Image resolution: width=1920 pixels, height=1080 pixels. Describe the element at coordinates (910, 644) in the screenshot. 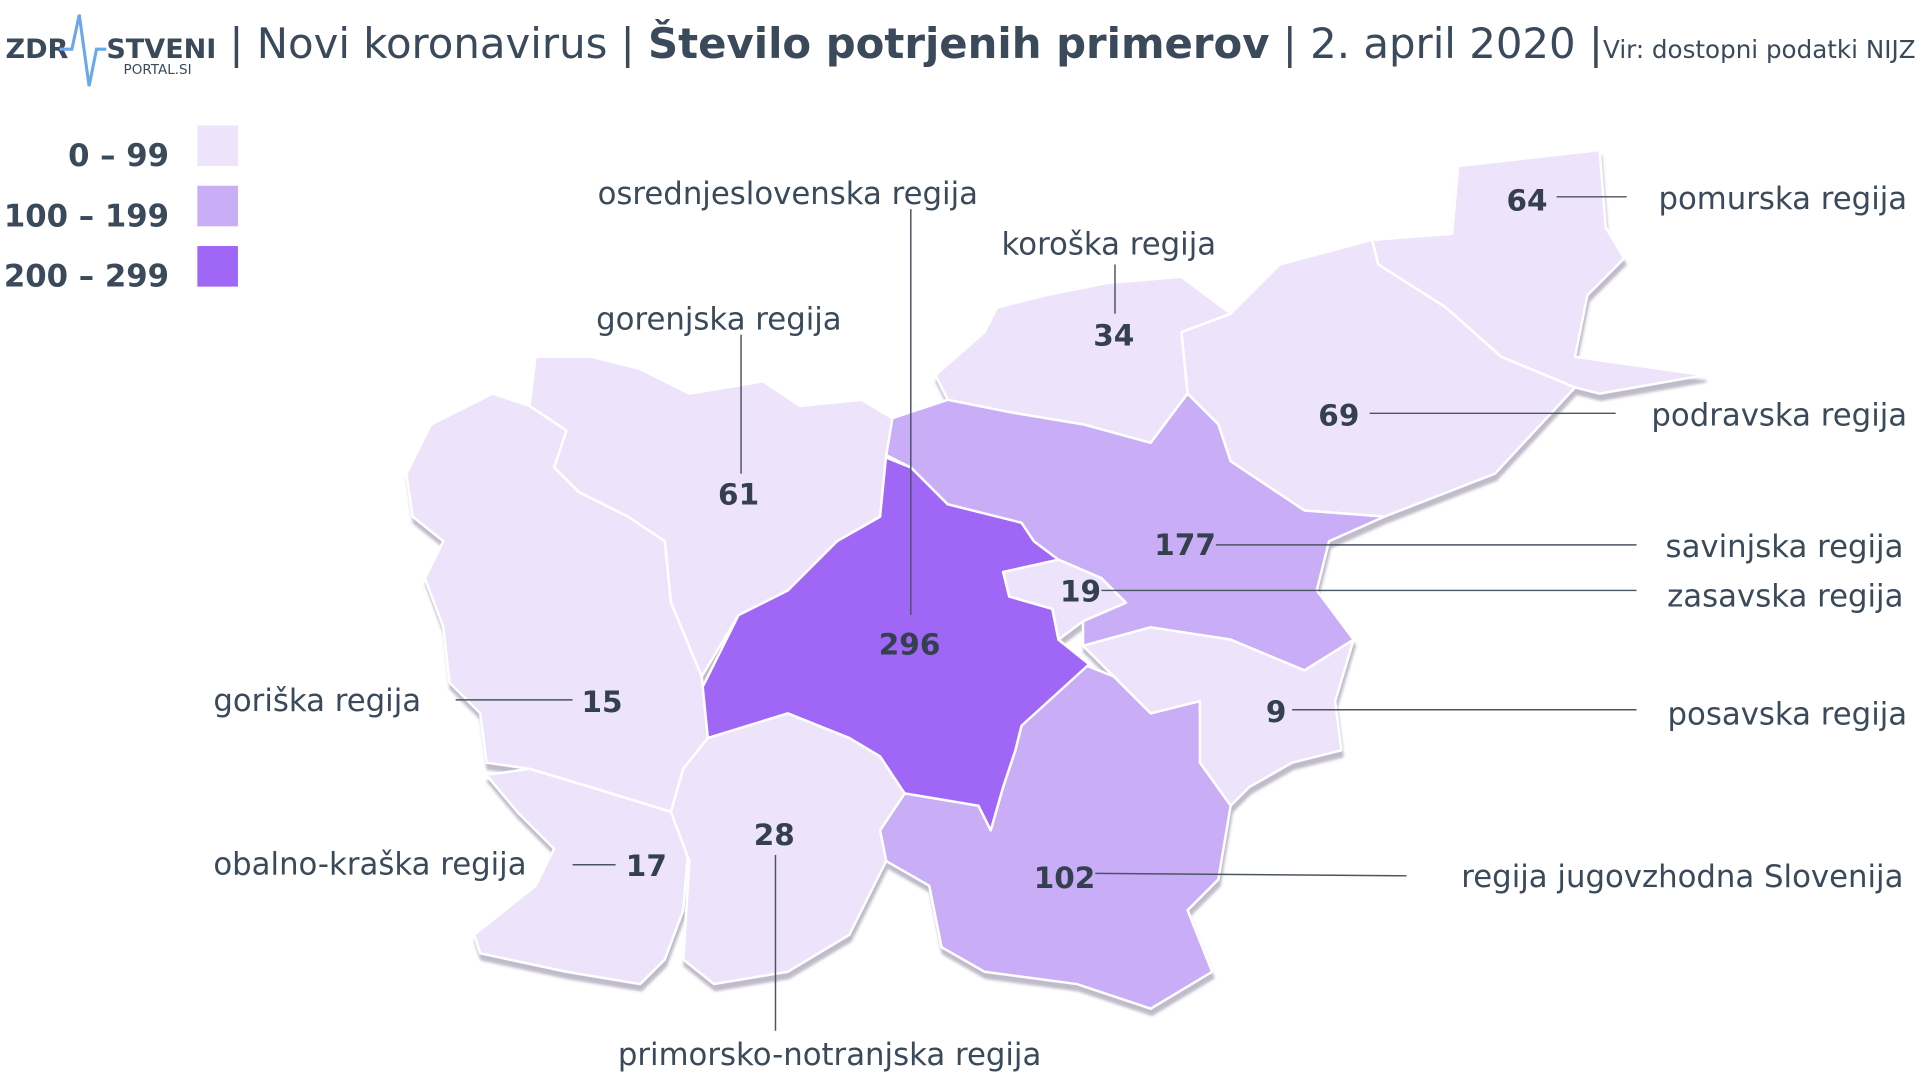

I see `region-value: 296` at that location.